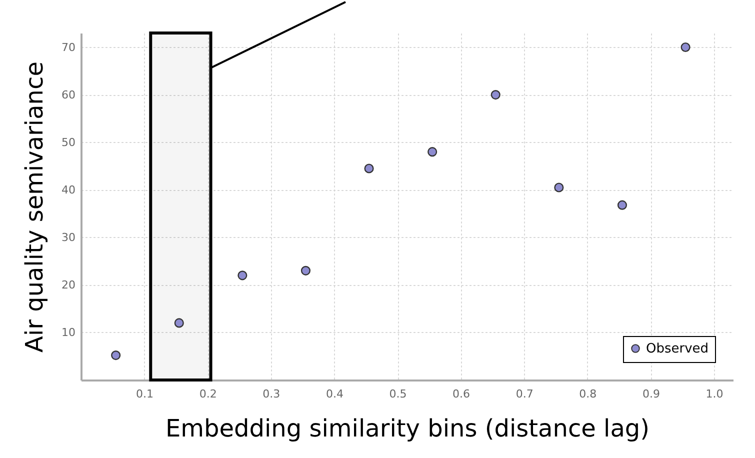 This screenshot has width=755, height=458. I want to click on y-tick-label: 60, so click(69, 95).